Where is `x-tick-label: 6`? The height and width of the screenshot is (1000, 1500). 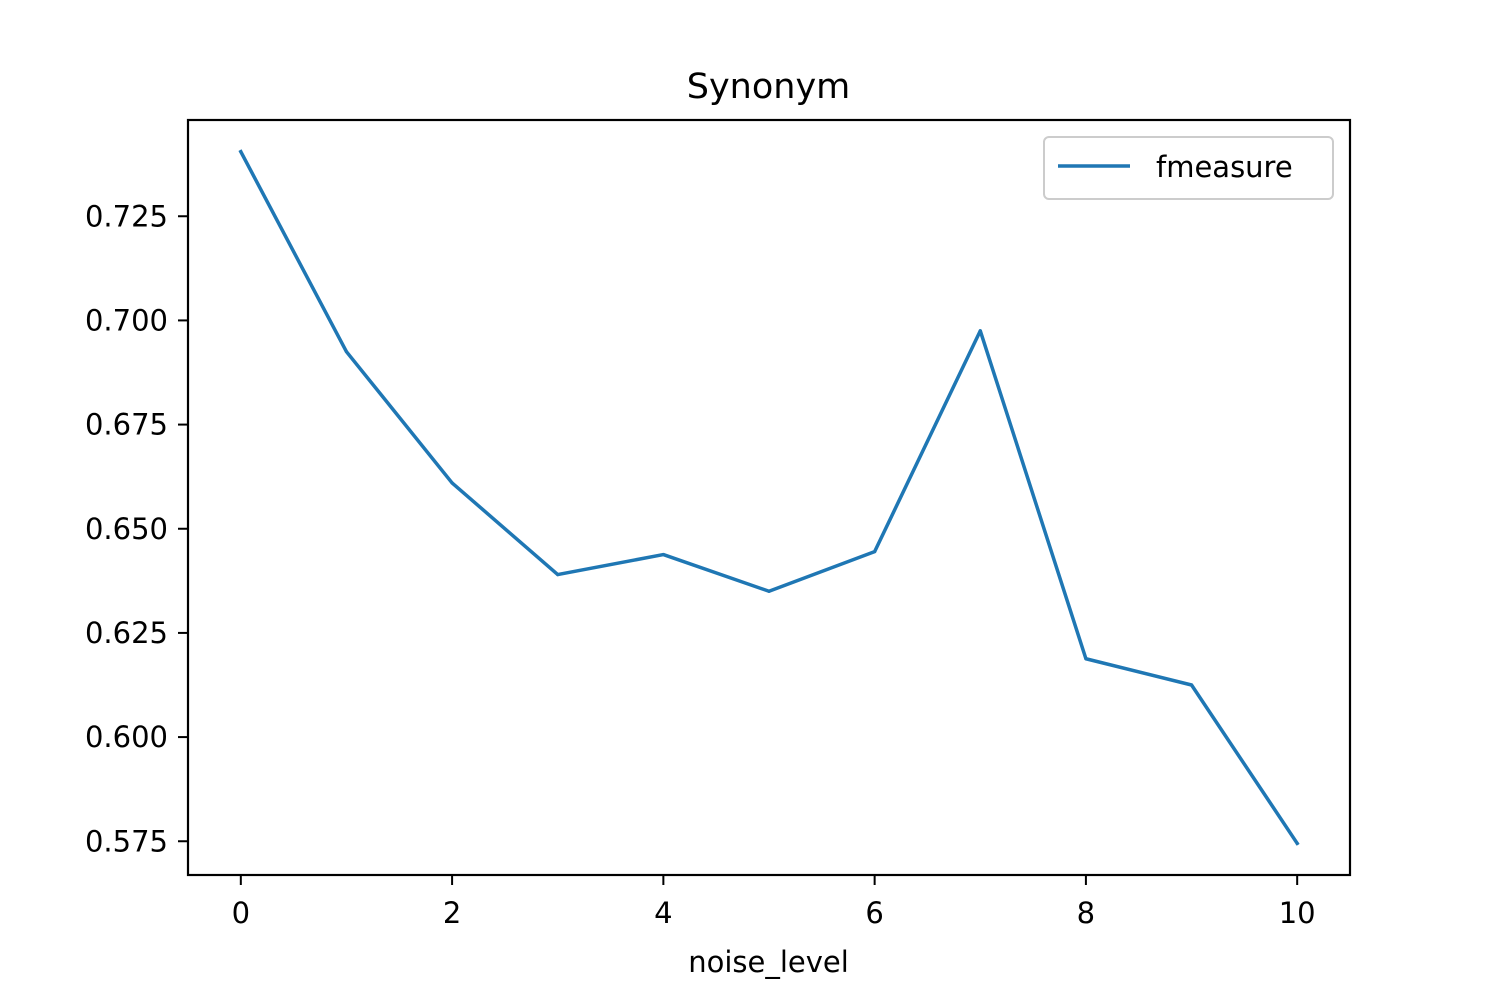
x-tick-label: 6 is located at coordinates (874, 913).